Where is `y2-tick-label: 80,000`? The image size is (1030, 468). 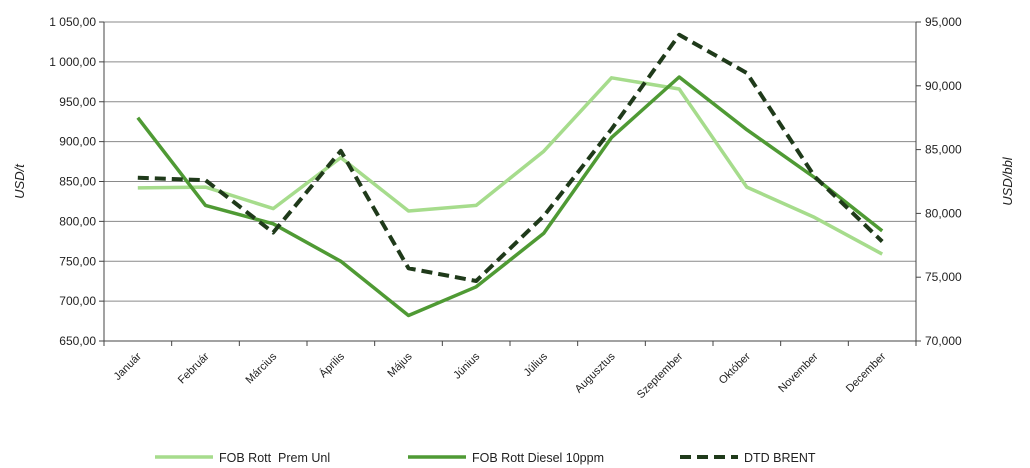 y2-tick-label: 80,000 is located at coordinates (943, 213).